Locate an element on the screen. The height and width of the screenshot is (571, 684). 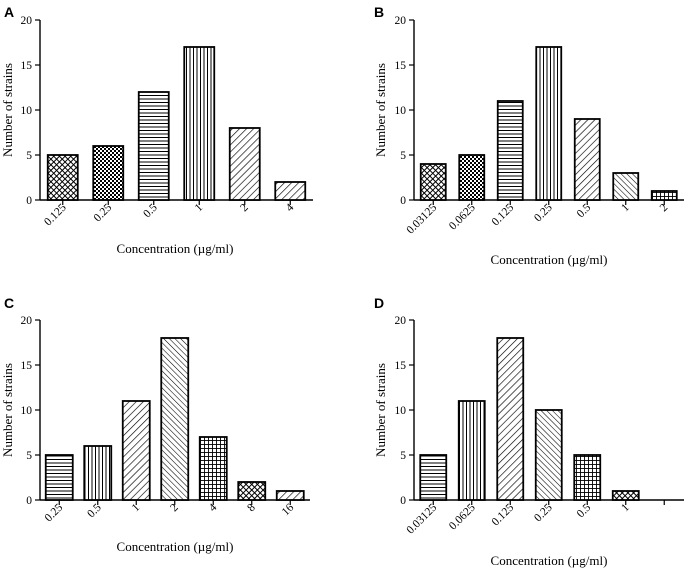
x-tick-label: 16 is located at coordinates (288, 509).